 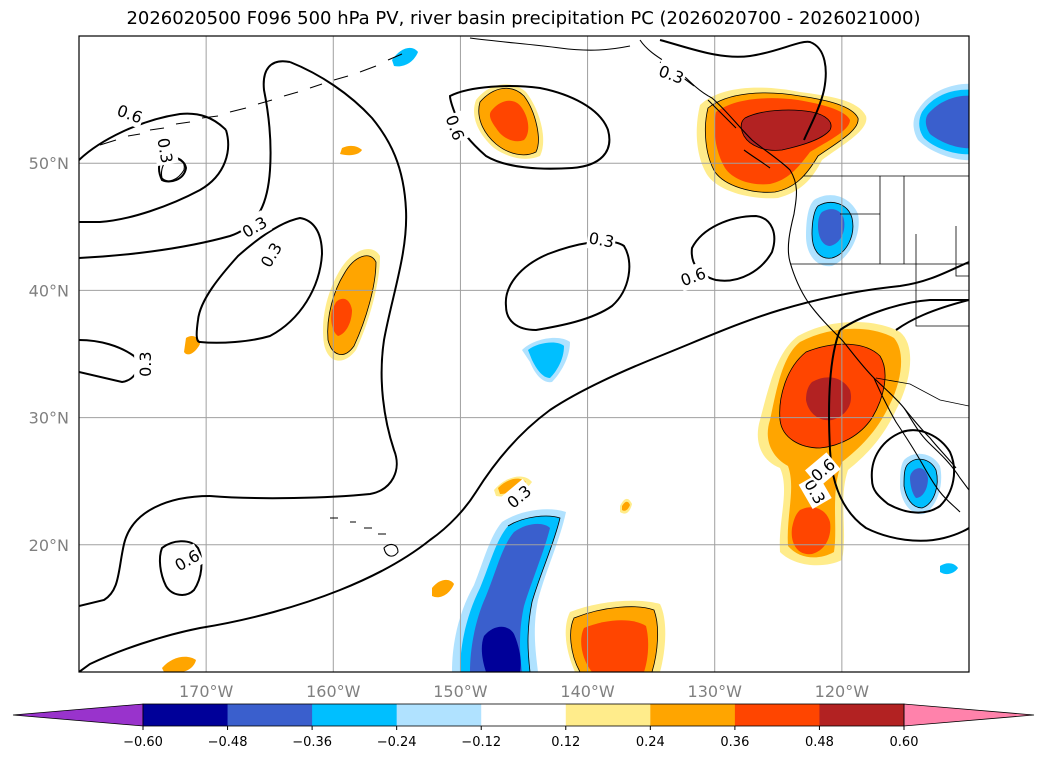 What do you see at coordinates (78, 715) in the screenshot?
I see `colorbar-extend-low` at bounding box center [78, 715].